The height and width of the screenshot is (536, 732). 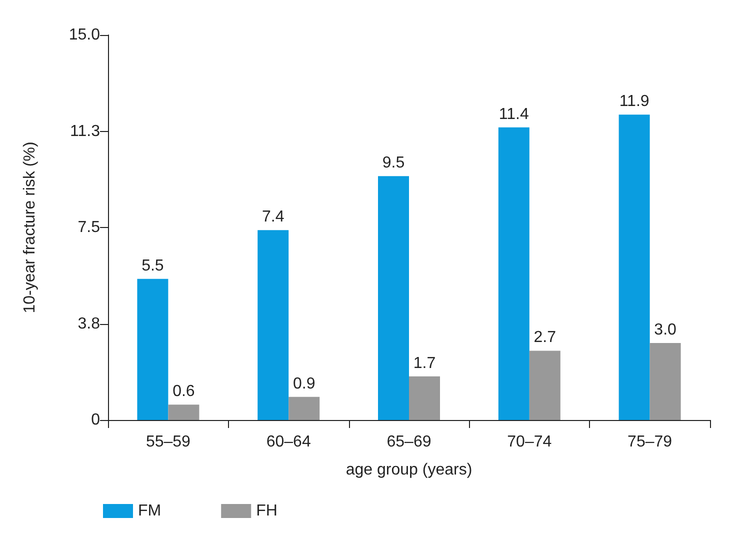 What do you see at coordinates (545, 337) in the screenshot?
I see `data-label: 2.7` at bounding box center [545, 337].